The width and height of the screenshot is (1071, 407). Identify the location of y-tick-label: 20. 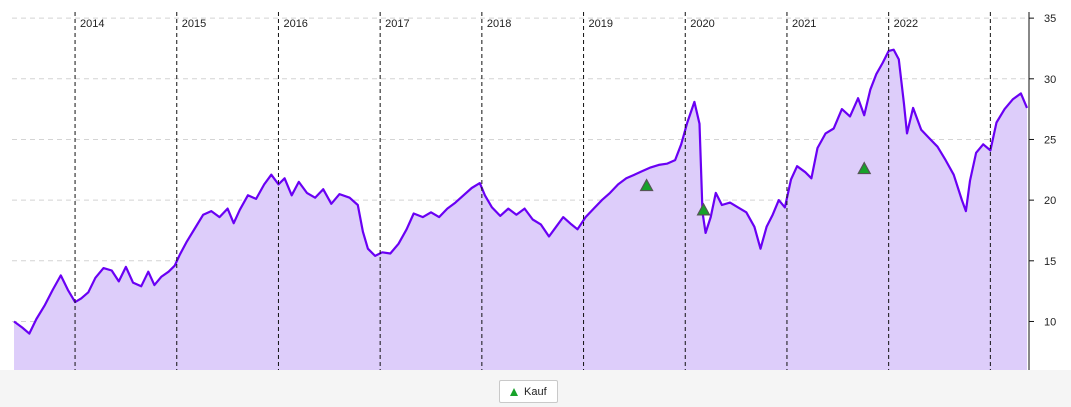
(1050, 201).